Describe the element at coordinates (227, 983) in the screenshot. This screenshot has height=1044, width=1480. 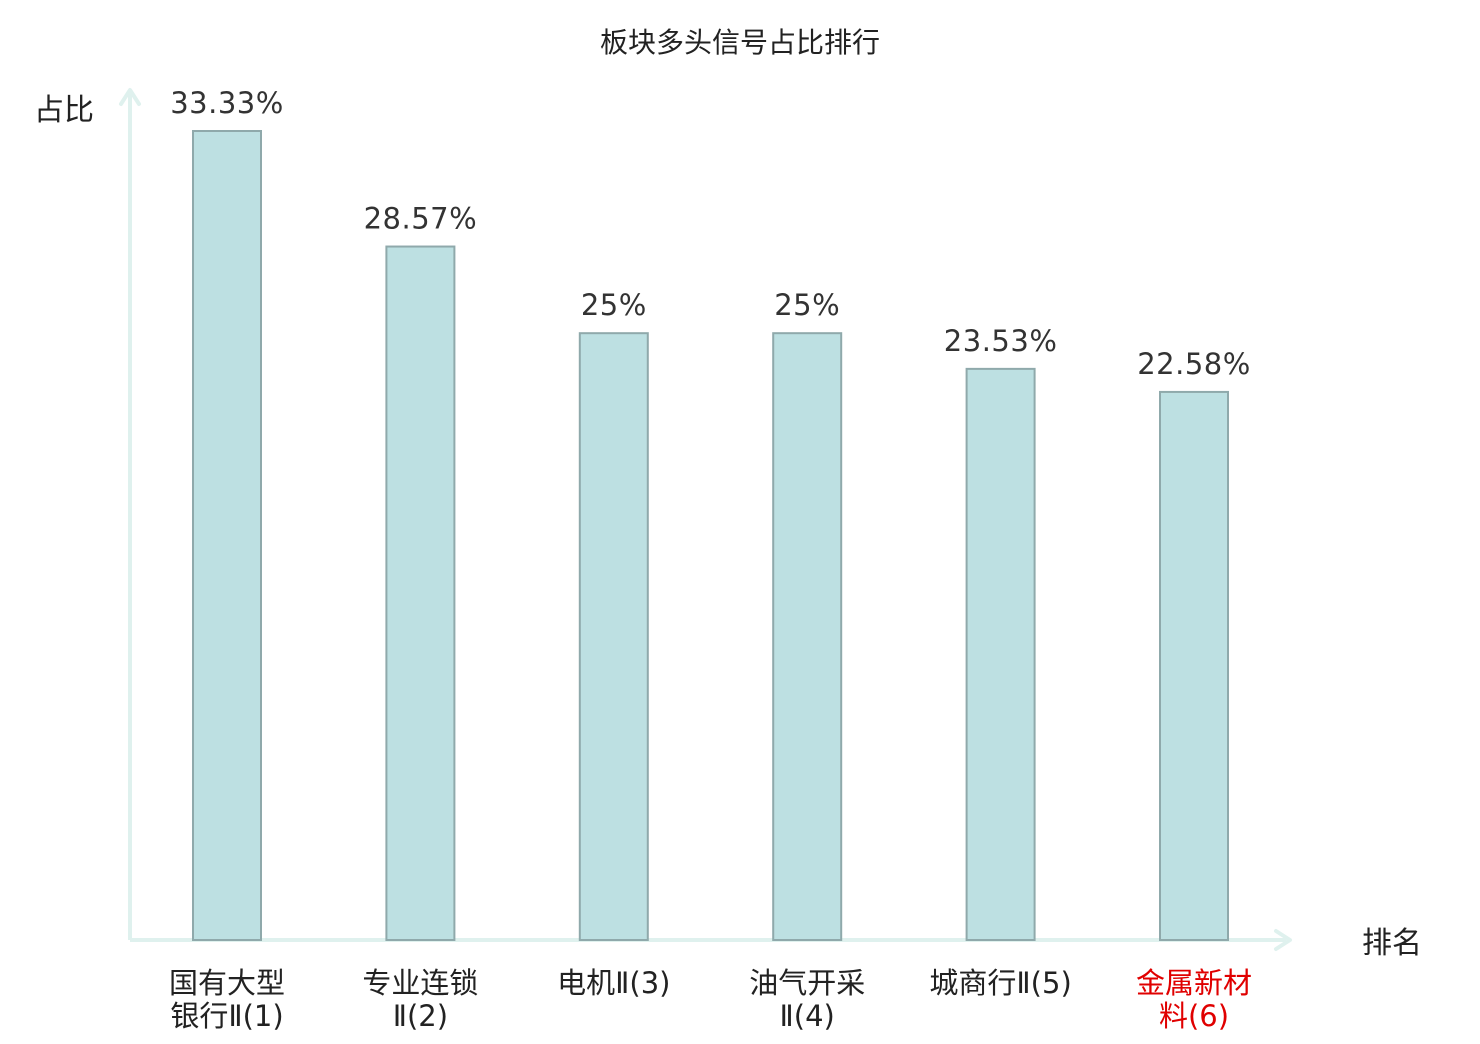
I see `x-tick-label: 国有大型` at that location.